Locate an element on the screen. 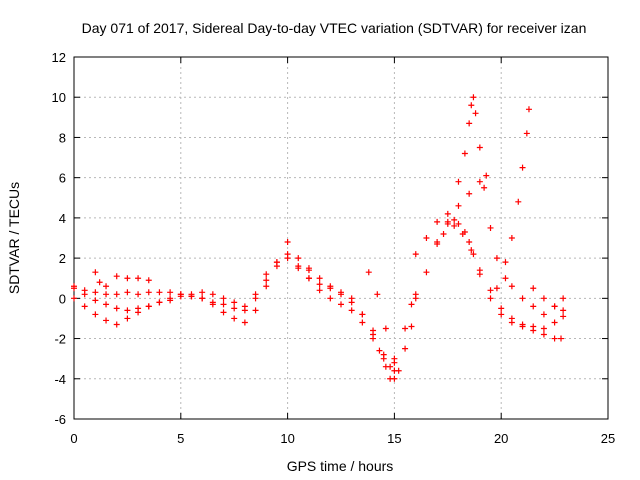 This screenshot has height=480, width=640. y-tick-label: 4 is located at coordinates (62, 218).